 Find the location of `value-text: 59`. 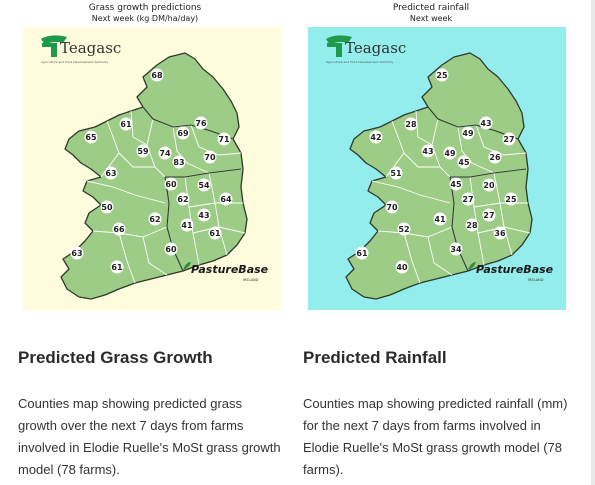

value-text: 59 is located at coordinates (143, 151).